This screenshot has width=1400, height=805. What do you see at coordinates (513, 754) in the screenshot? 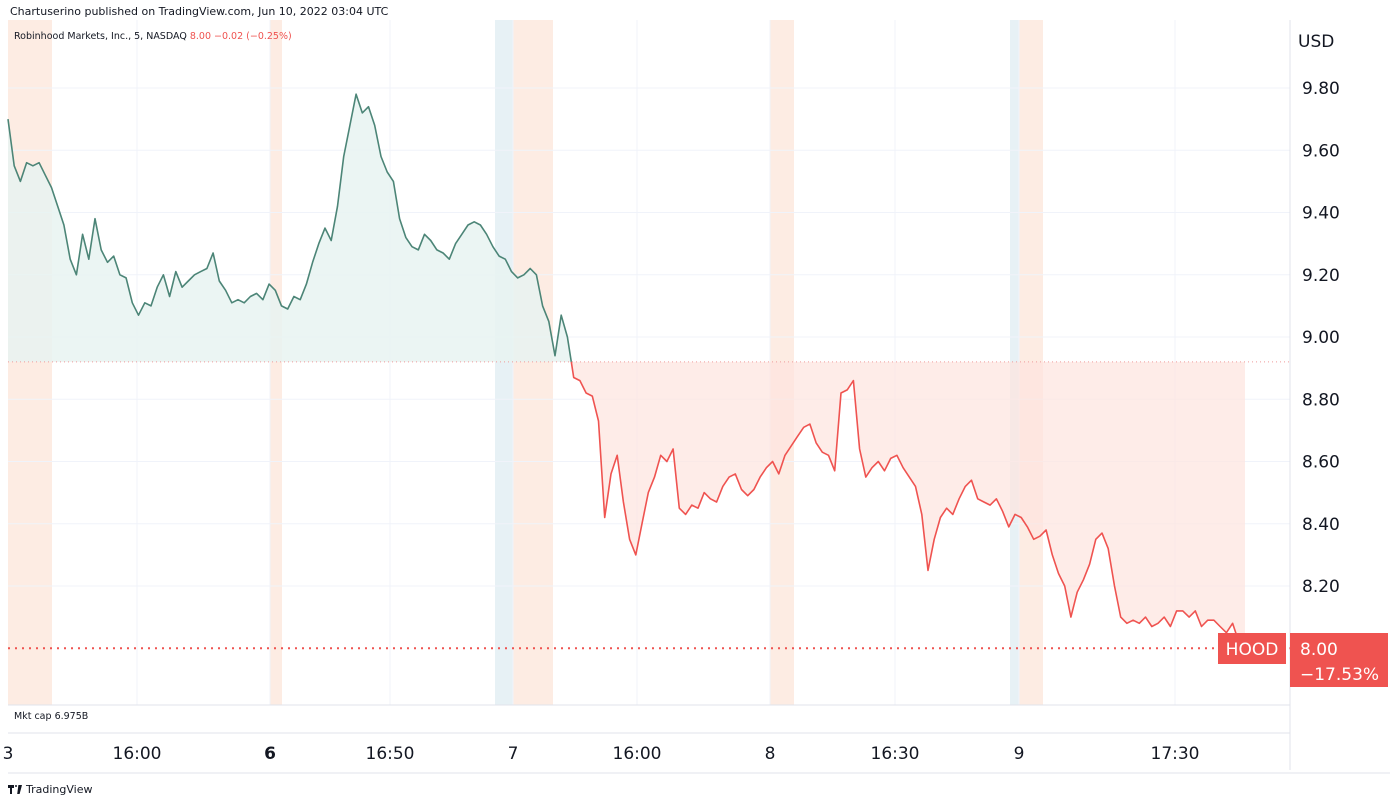
I see `x-tick-label: 7` at bounding box center [513, 754].